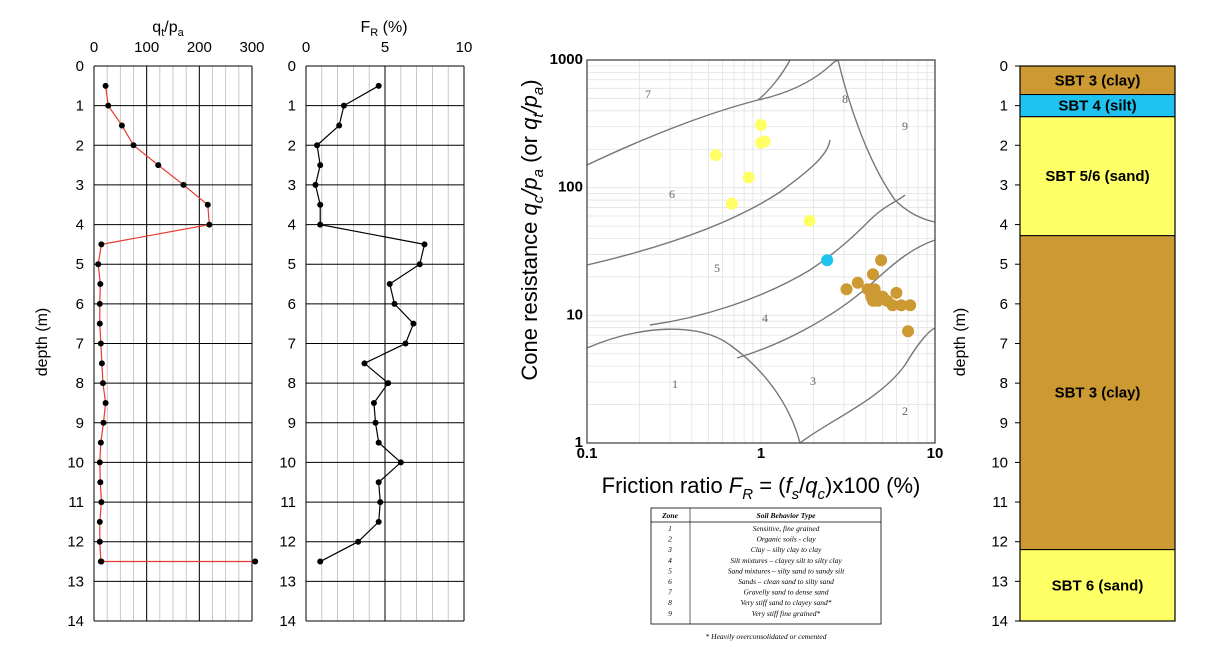  I want to click on y-tick-label: 1000, so click(566, 59).